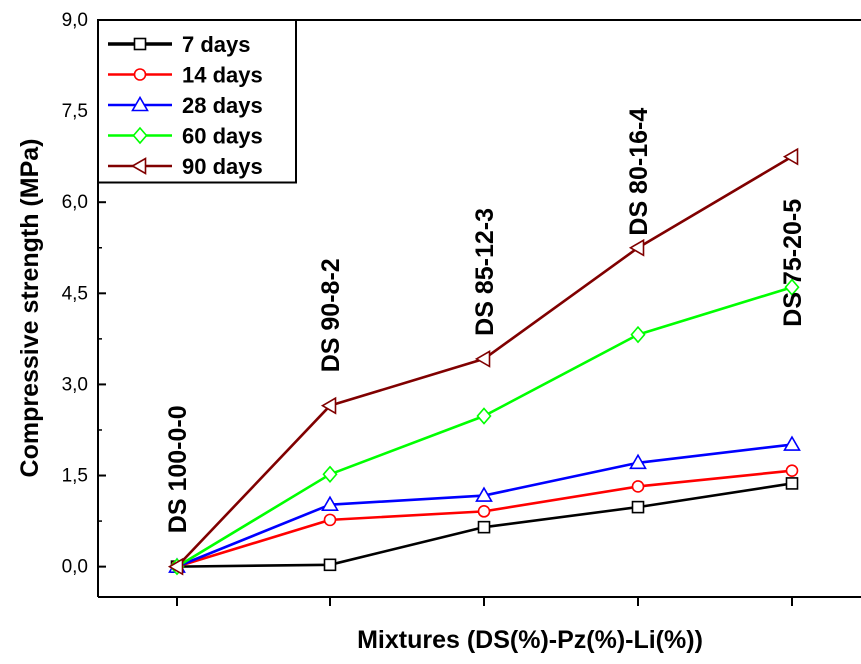 This screenshot has width=861, height=664. What do you see at coordinates (222, 75) in the screenshot?
I see `legend-label: 14 days` at bounding box center [222, 75].